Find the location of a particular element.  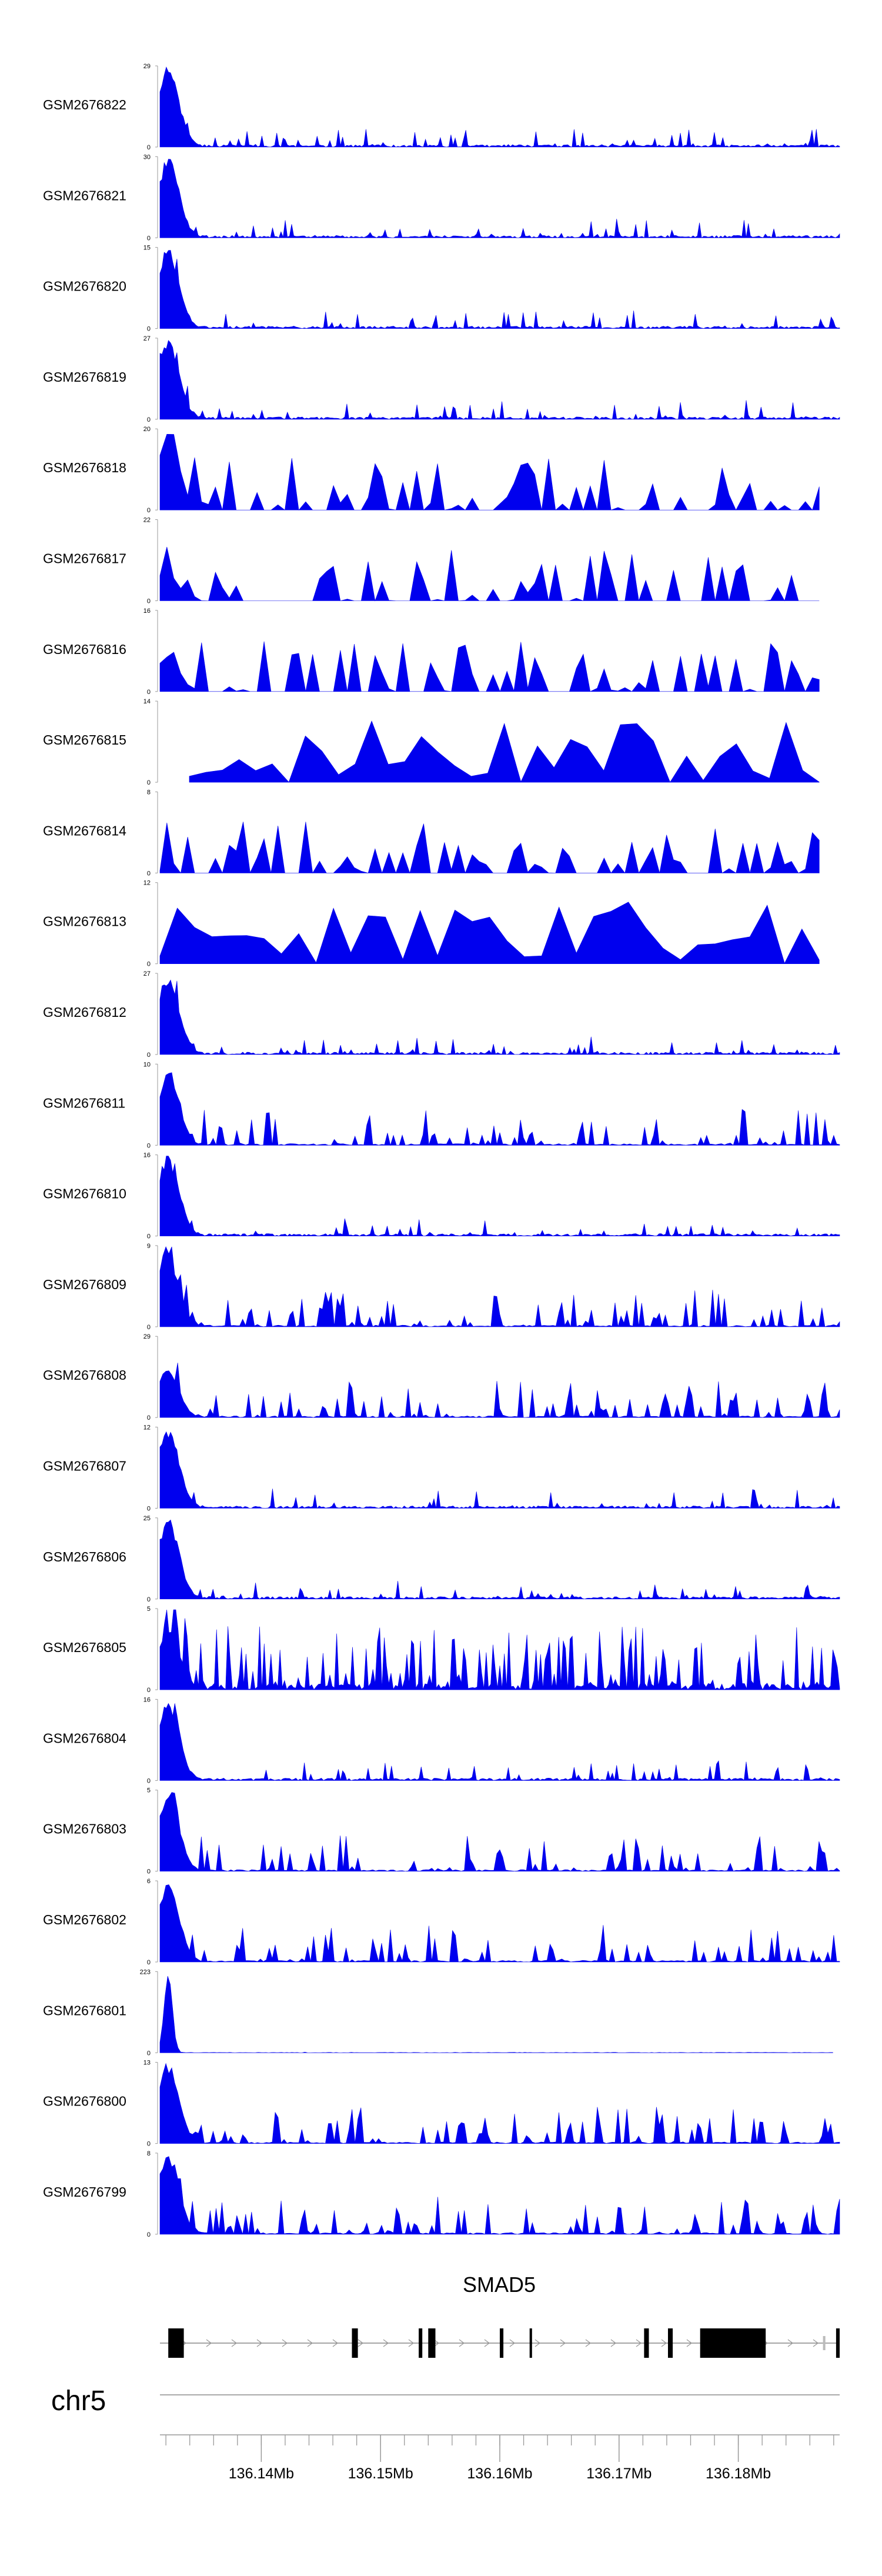

track-label: GSM2676813 is located at coordinates (84, 921).